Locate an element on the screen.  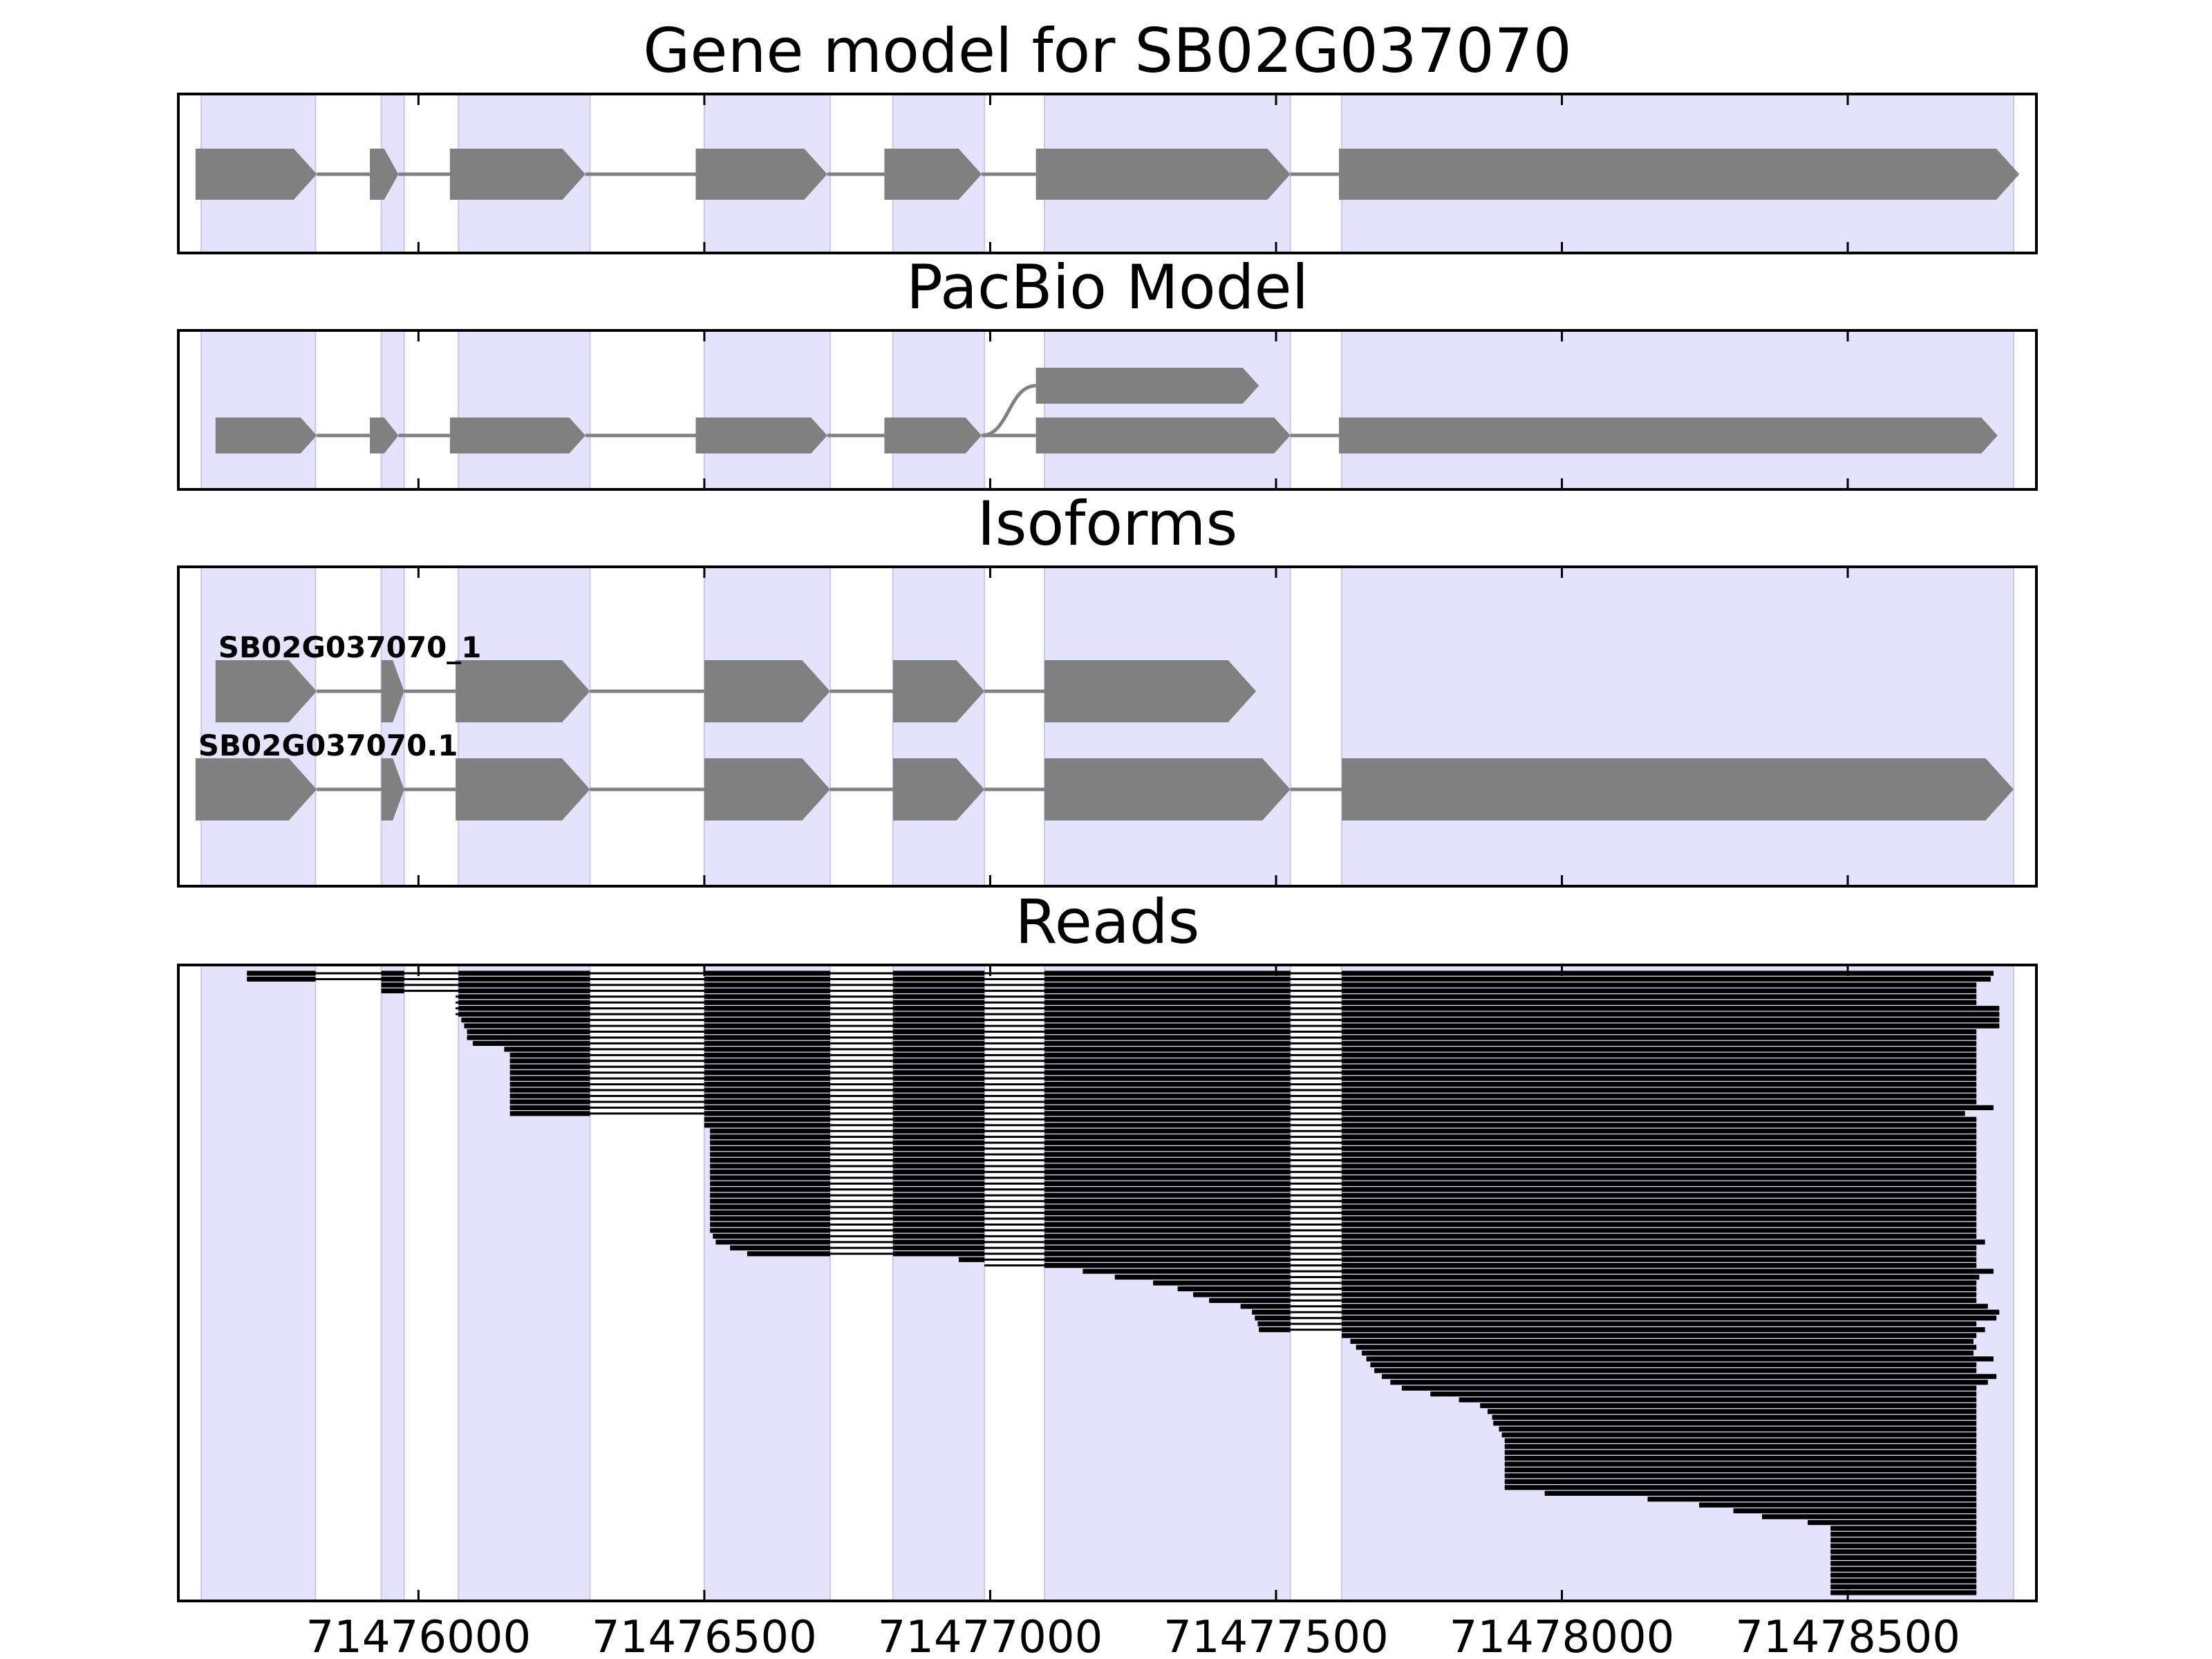
isoform-model is located at coordinates (1104, 789).